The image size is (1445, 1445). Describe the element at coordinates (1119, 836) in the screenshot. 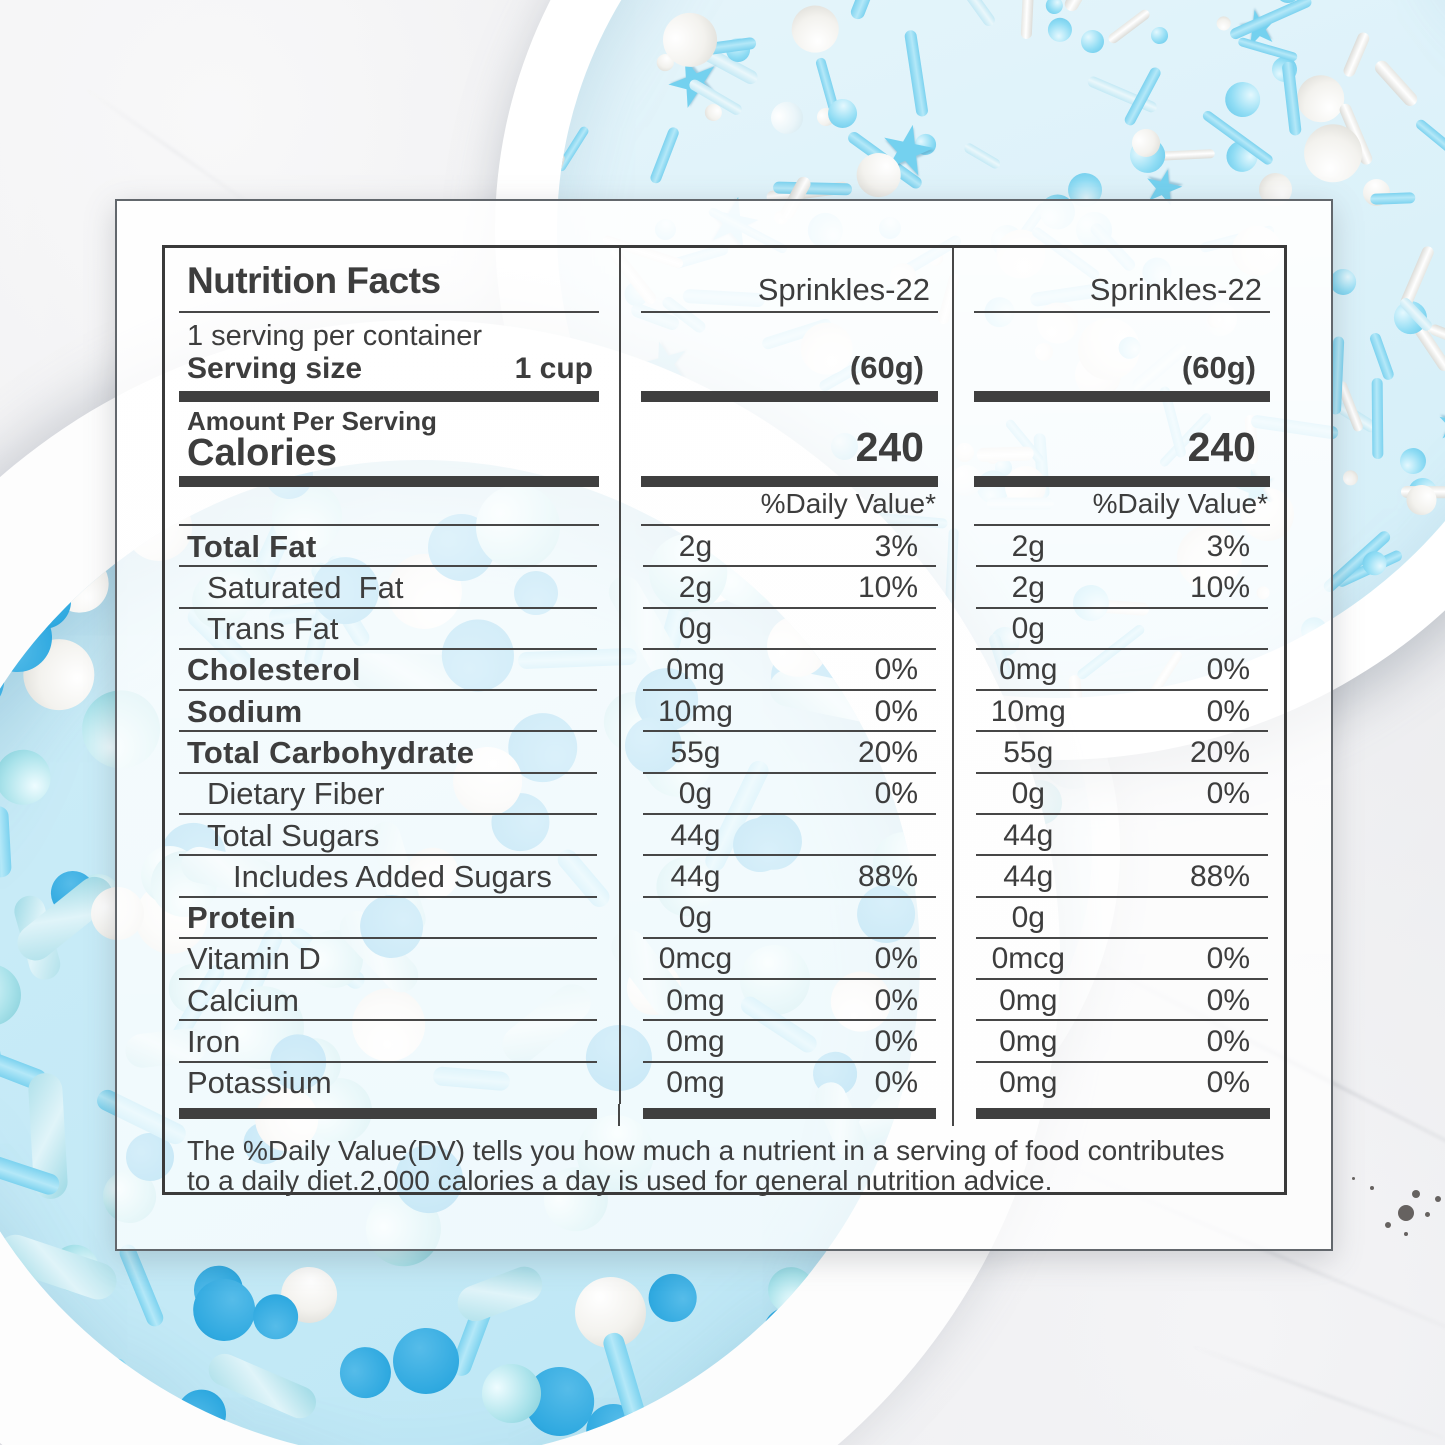

I see `nutrient-value-row: 44g` at that location.